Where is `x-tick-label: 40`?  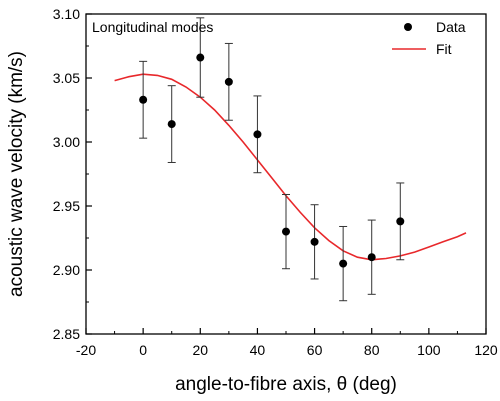 x-tick-label: 40 is located at coordinates (258, 350).